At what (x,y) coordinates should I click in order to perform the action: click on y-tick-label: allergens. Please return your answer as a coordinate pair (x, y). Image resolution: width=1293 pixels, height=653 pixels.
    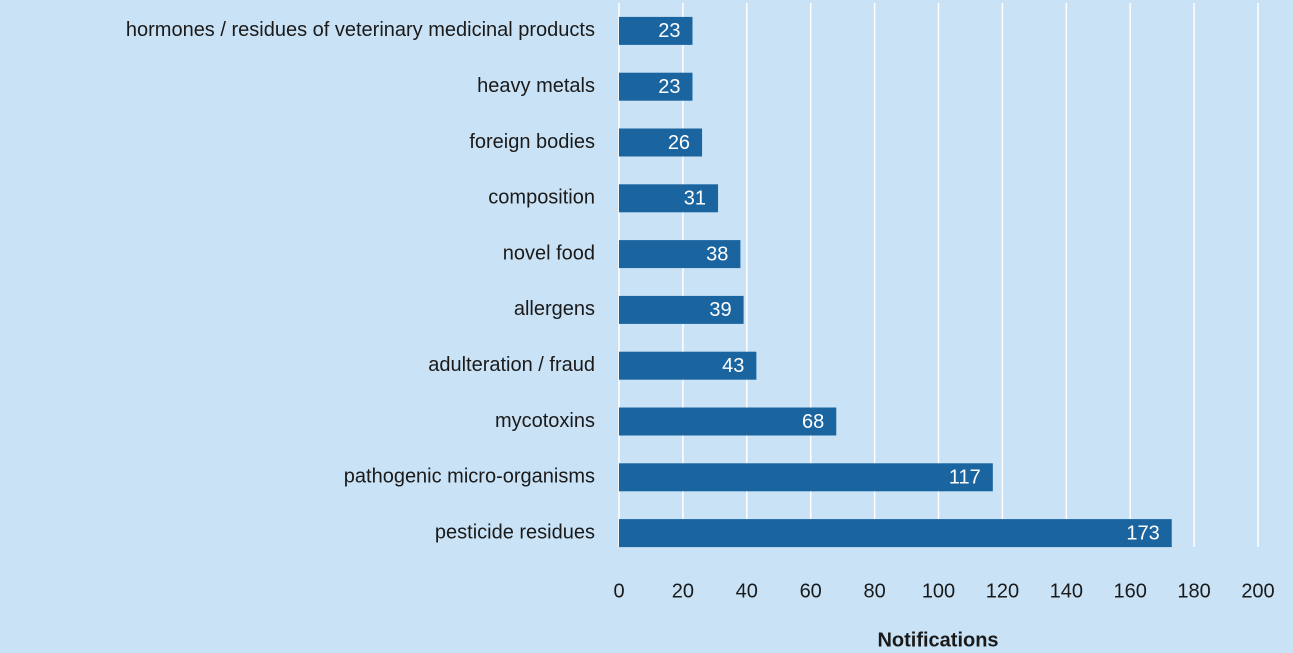
    Looking at the image, I should click on (554, 309).